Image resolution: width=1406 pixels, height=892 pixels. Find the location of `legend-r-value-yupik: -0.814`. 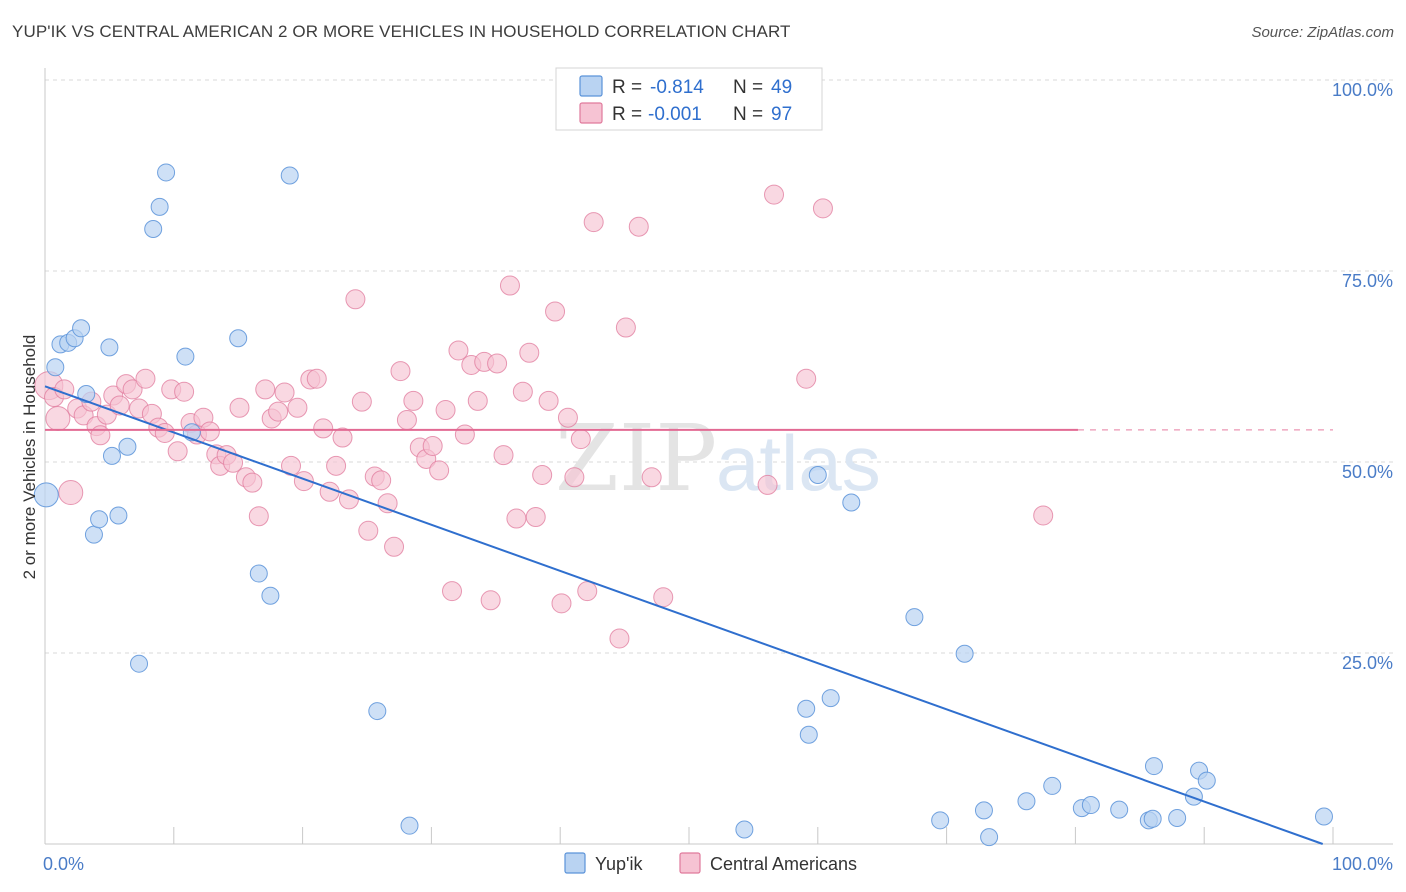

legend-r-value-yupik: -0.814 is located at coordinates (677, 87).